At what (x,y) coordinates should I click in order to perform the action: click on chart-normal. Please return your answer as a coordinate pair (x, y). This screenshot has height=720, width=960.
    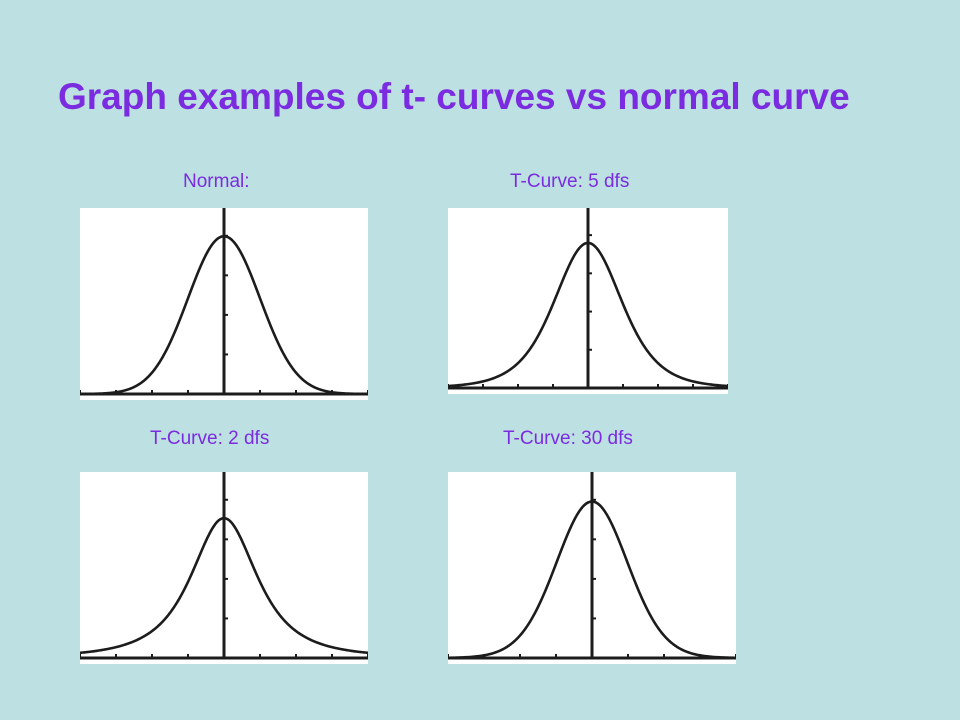
    Looking at the image, I should click on (224, 302).